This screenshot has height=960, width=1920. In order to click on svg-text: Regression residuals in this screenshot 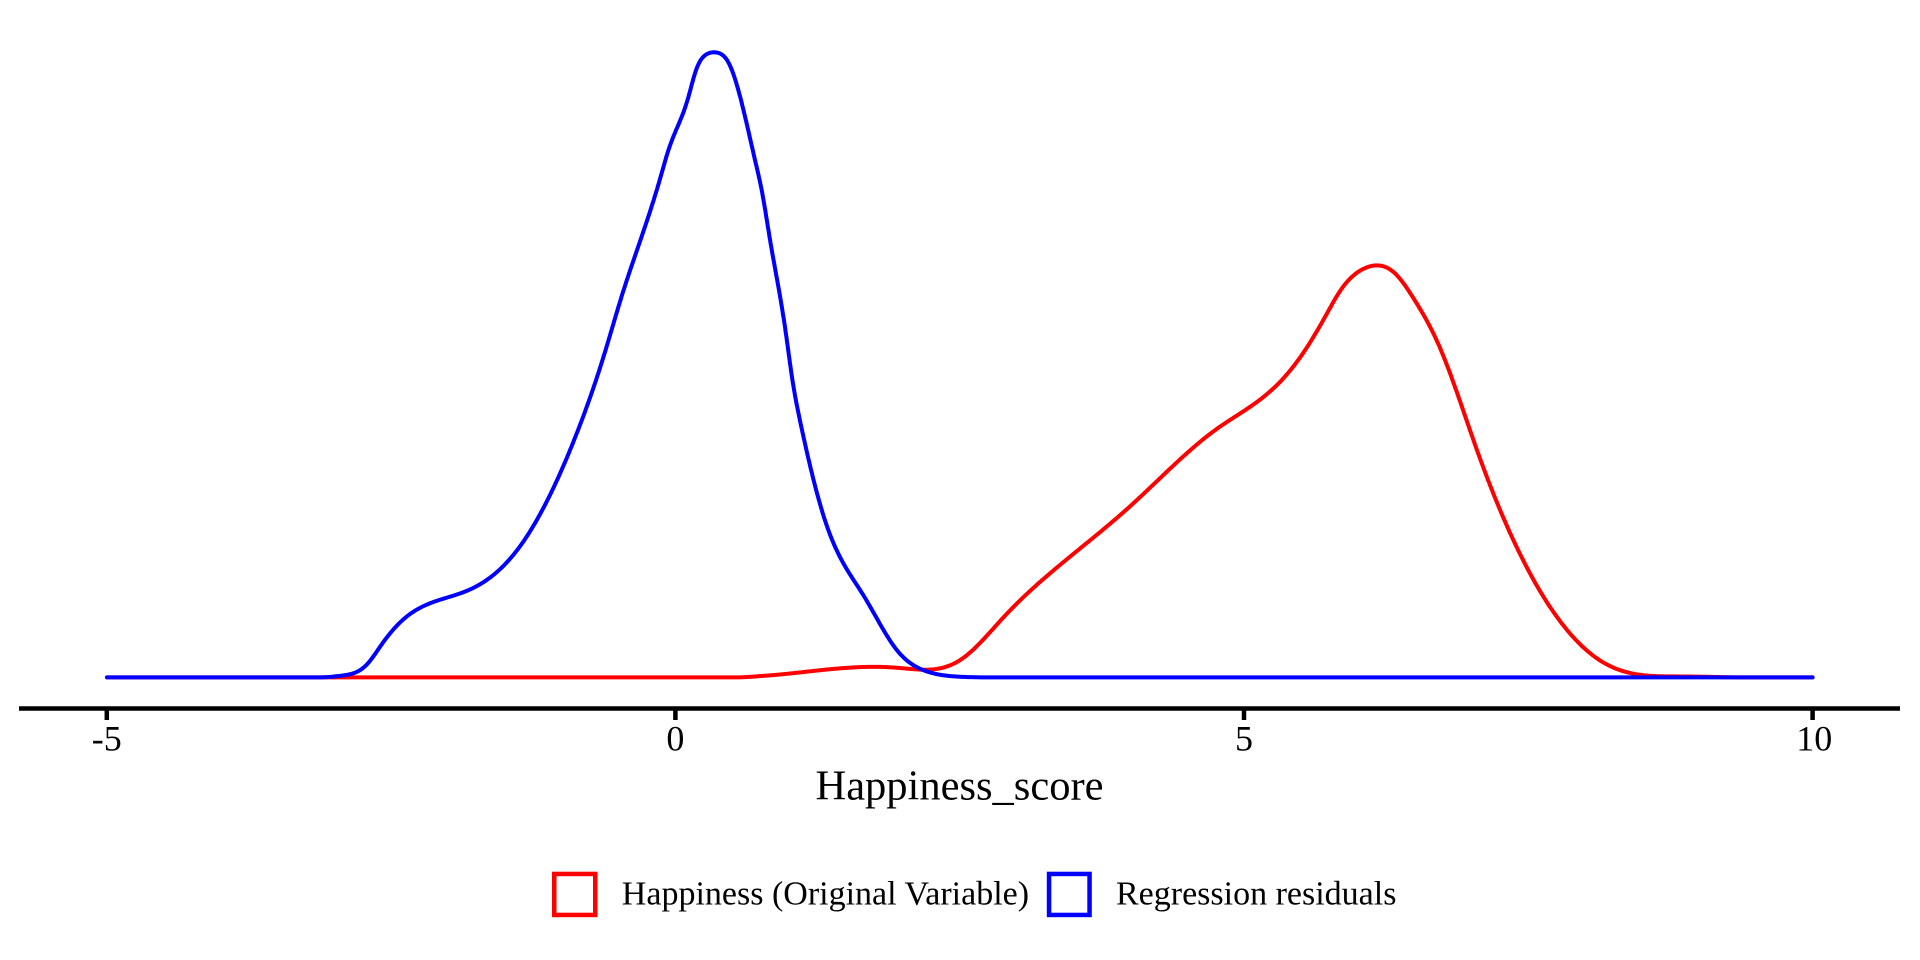, I will do `click(1256, 894)`.